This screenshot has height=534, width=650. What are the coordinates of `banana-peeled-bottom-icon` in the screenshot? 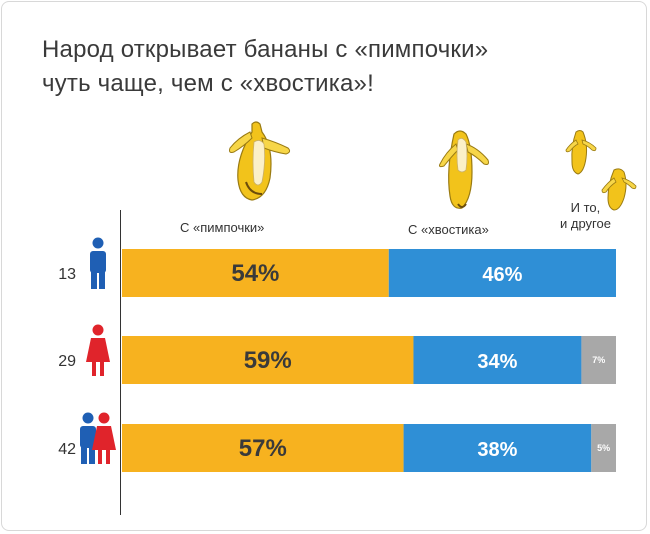 It's located at (464, 169).